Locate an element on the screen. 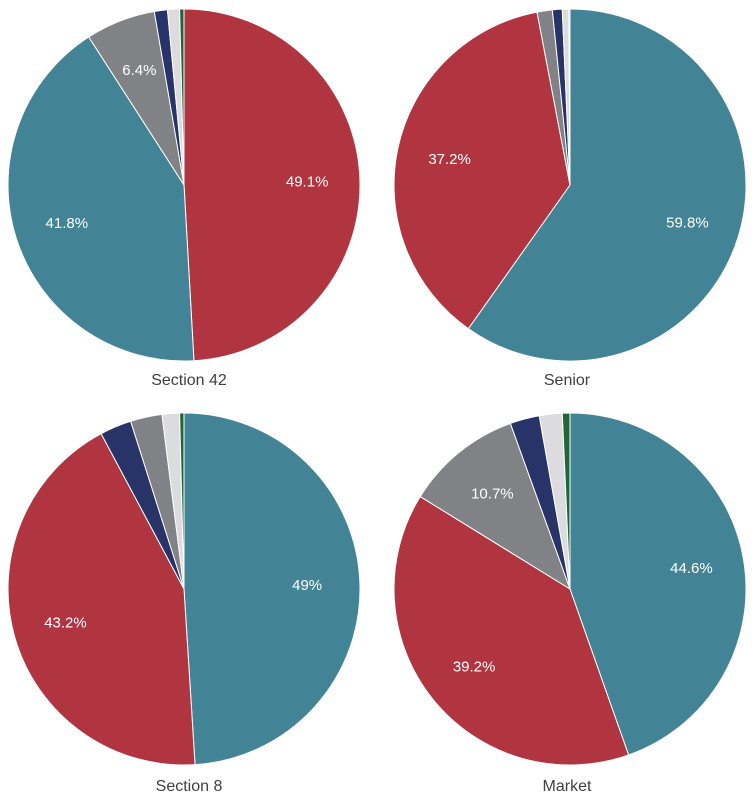 Image resolution: width=756 pixels, height=802 pixels. pie-slice-label: 6.4% is located at coordinates (139, 70).